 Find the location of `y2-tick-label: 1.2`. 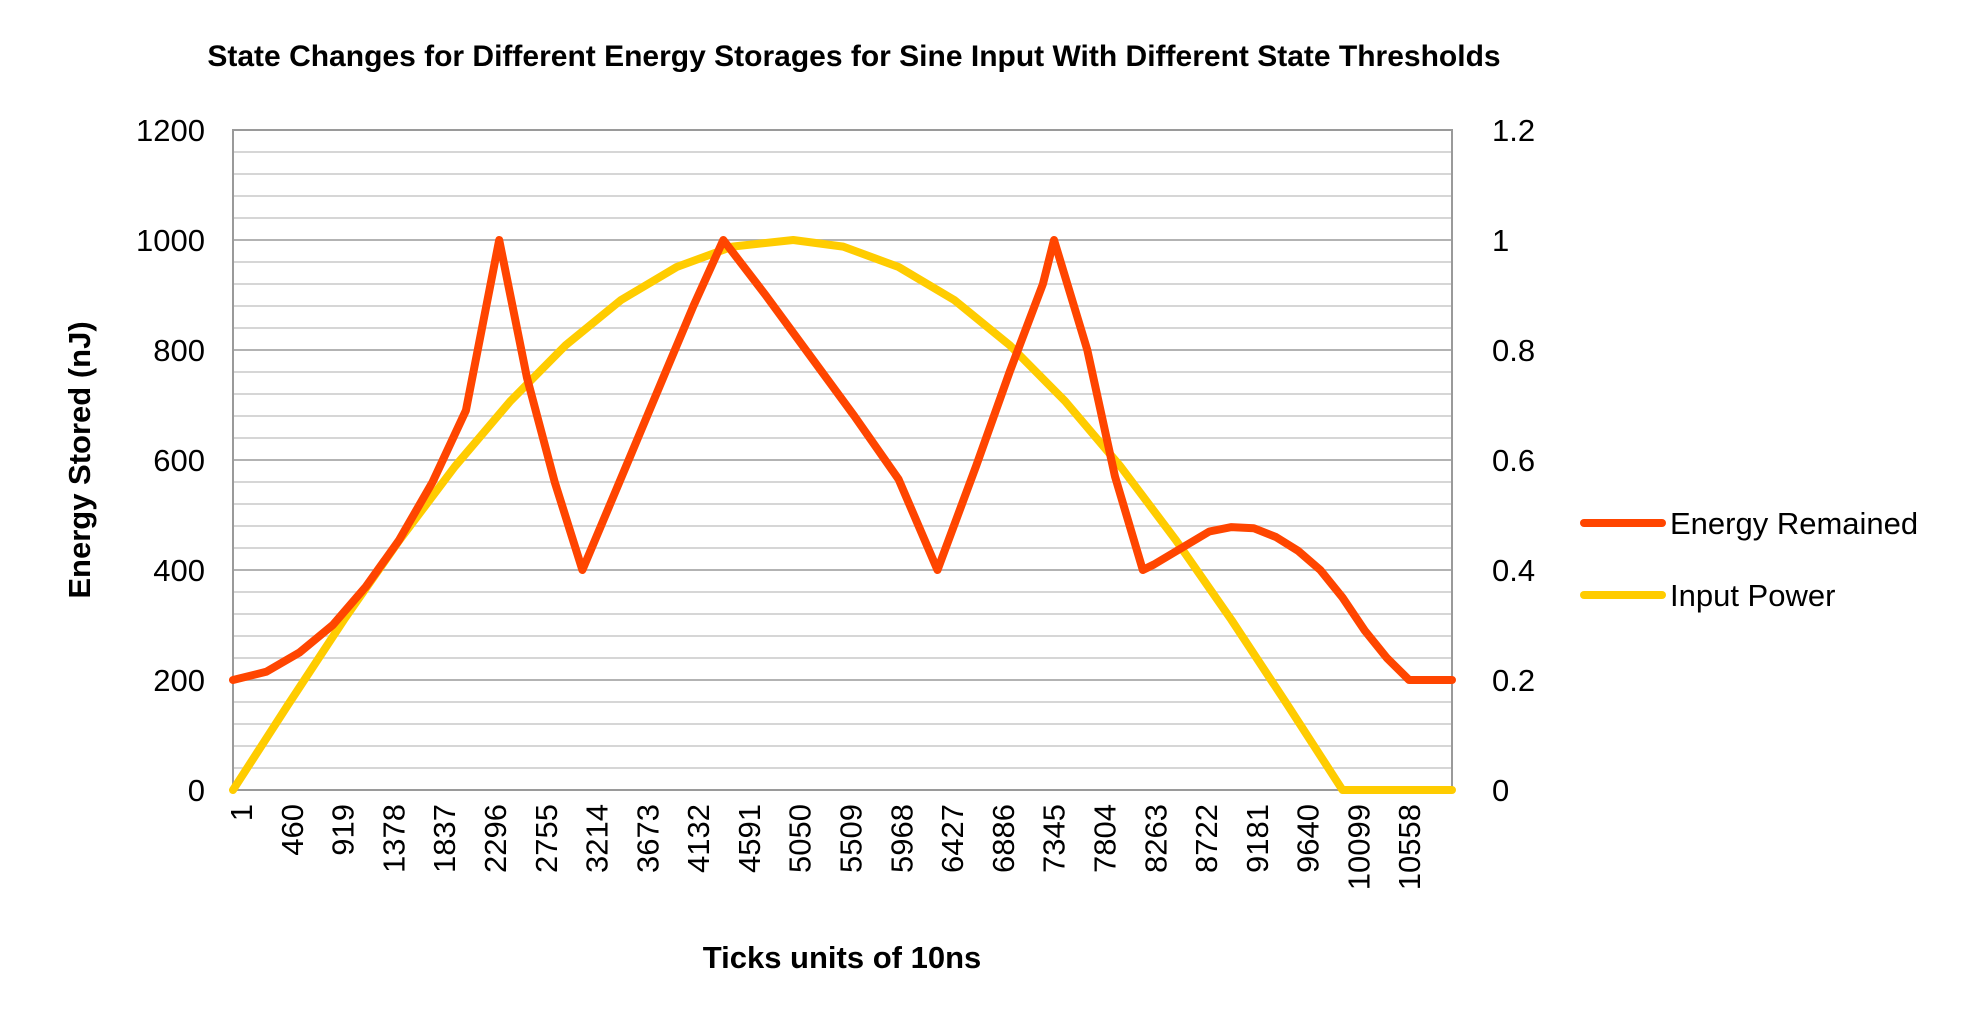

y2-tick-label: 1.2 is located at coordinates (1513, 130).